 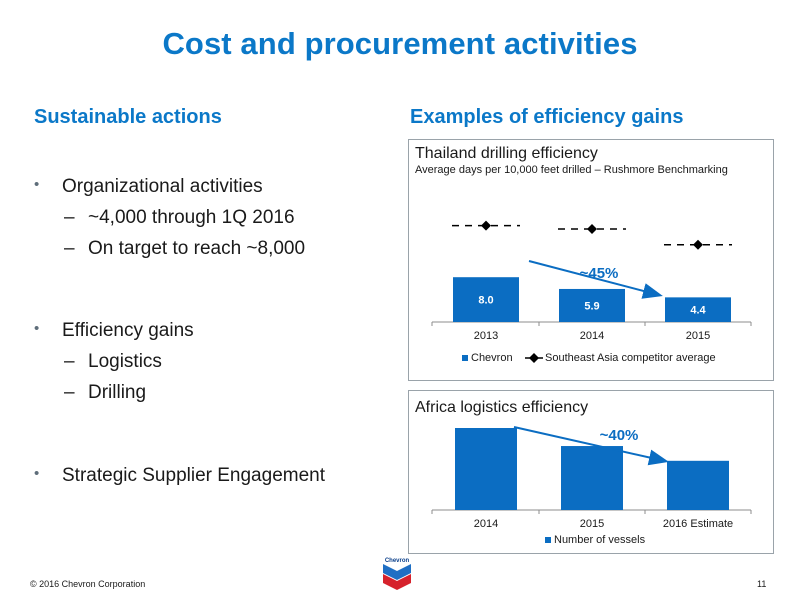 I want to click on sub-bullet: – ~4,000 through 1Q 2016, so click(x=214, y=219).